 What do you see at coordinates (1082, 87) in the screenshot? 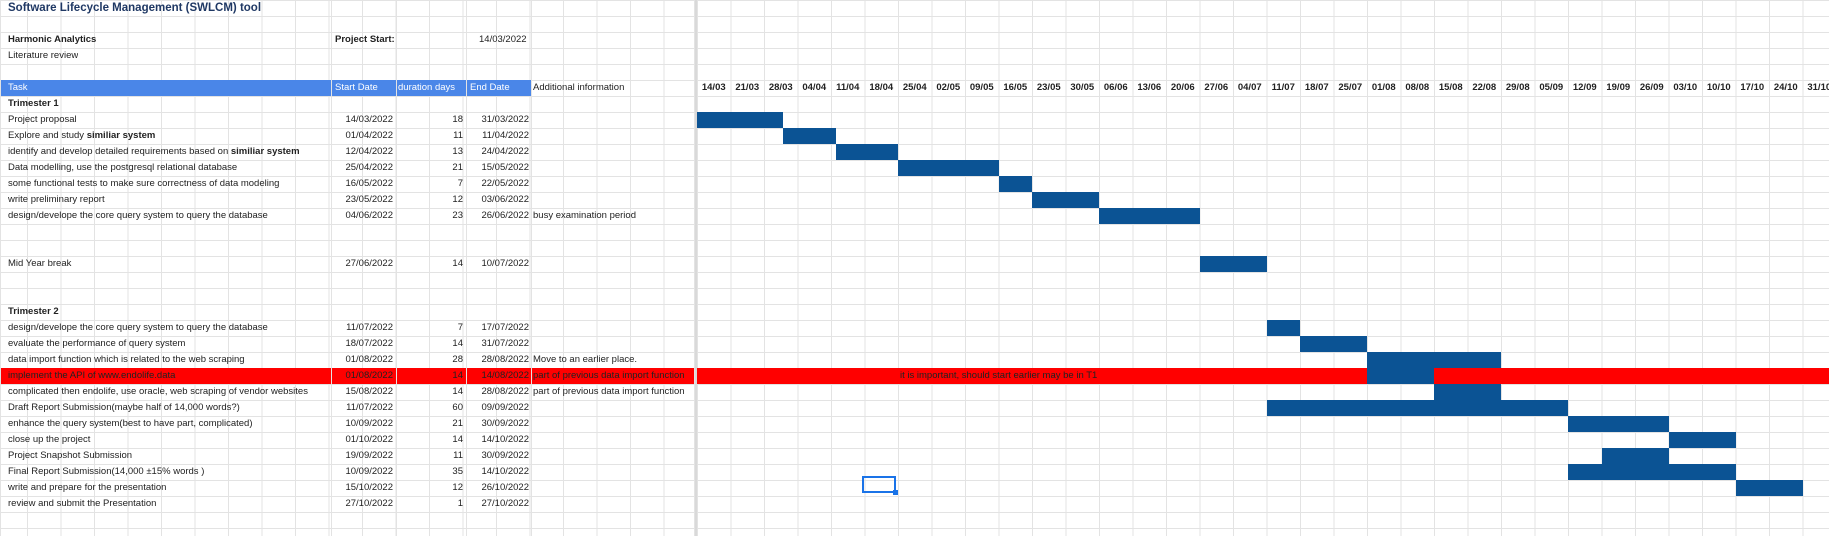
I see `timeline-date: 30/05` at bounding box center [1082, 87].